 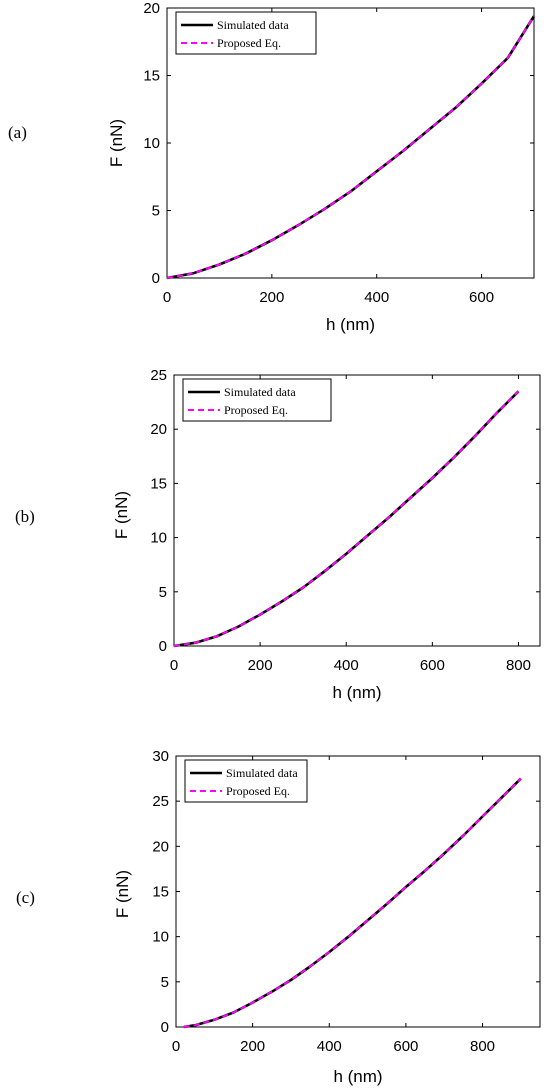 I want to click on panel-label: (b), so click(x=25, y=516).